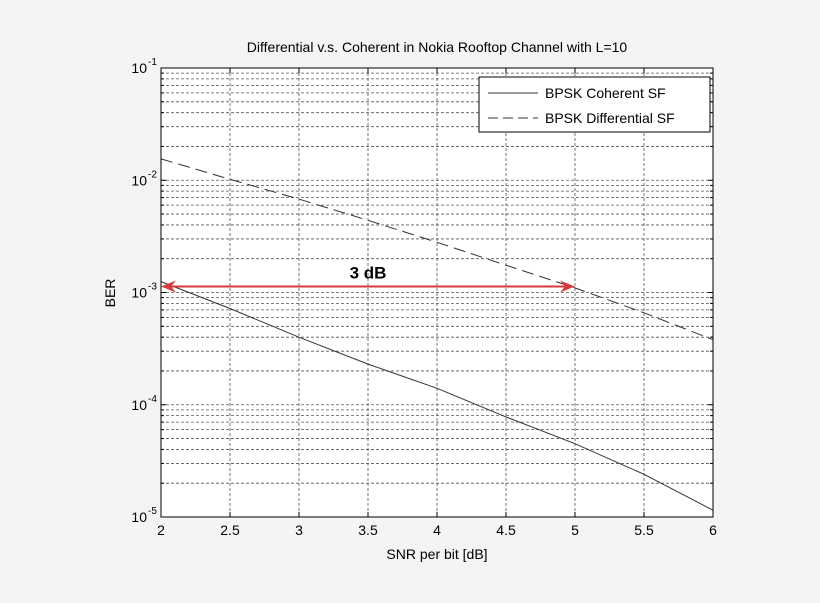 This screenshot has height=603, width=820. Describe the element at coordinates (605, 93) in the screenshot. I see `legend-label-coherent: BPSK Coherent SF` at that location.